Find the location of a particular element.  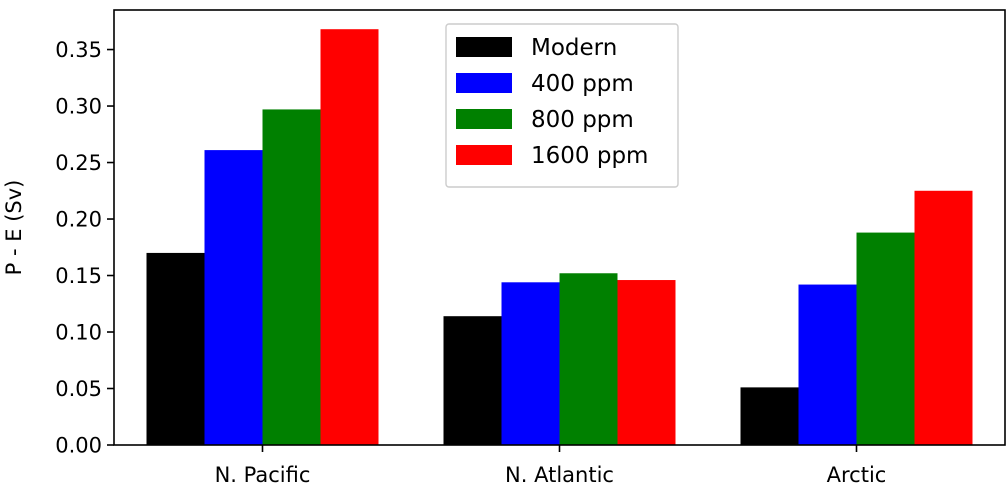

y-axis-ticks: 0.00 0.05 0.10 0.15 0.20 0.25 0.30 0.35 is located at coordinates (84, 248).